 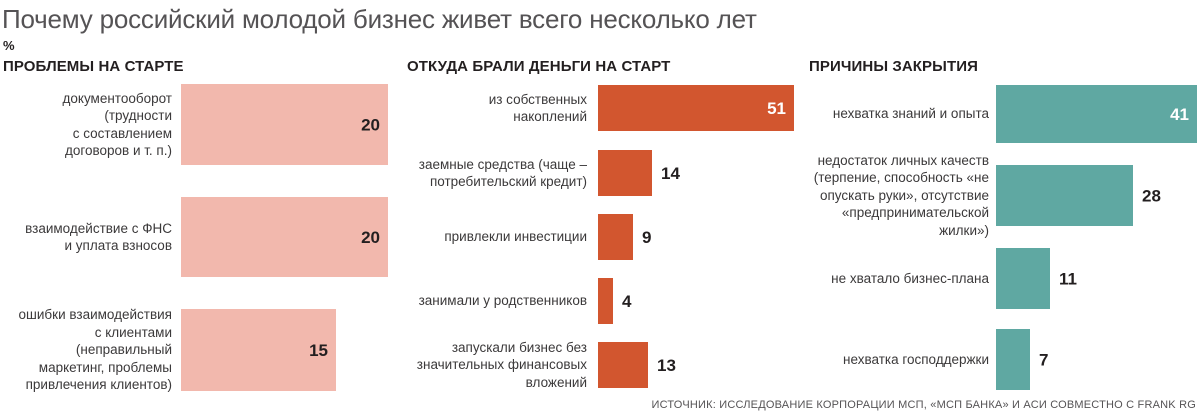 I want to click on category-label-line: вложений, so click(x=556, y=382).